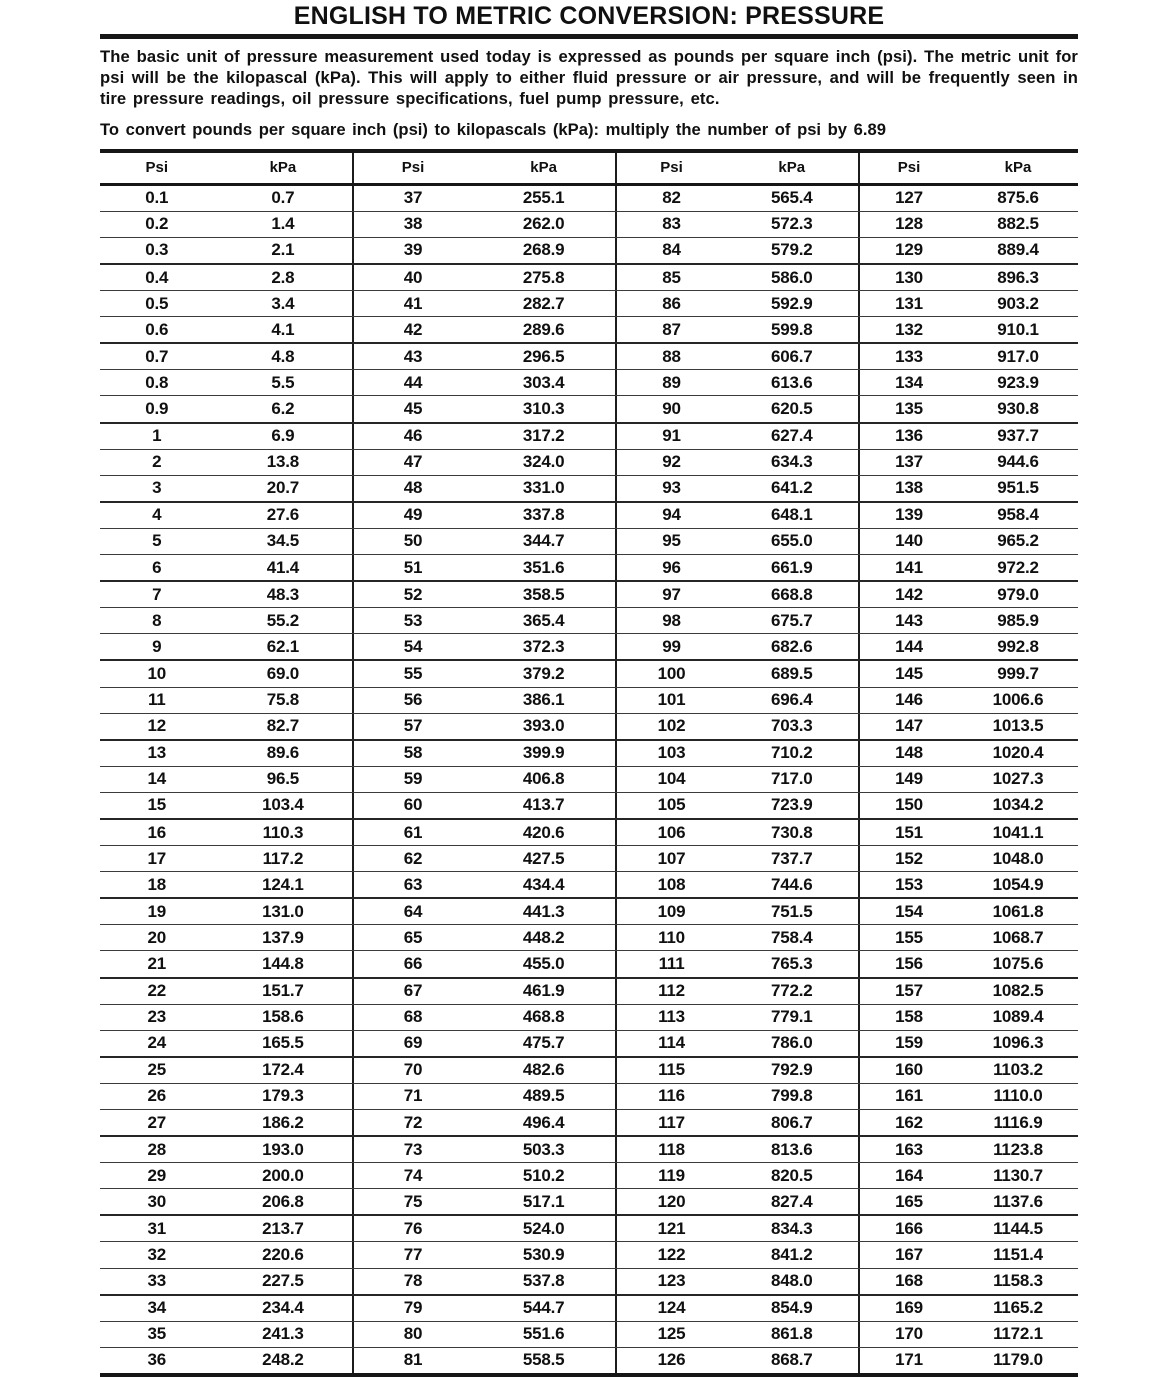 This screenshot has width=1152, height=1377. What do you see at coordinates (543, 779) in the screenshot?
I see `kpa-value: 406.8` at bounding box center [543, 779].